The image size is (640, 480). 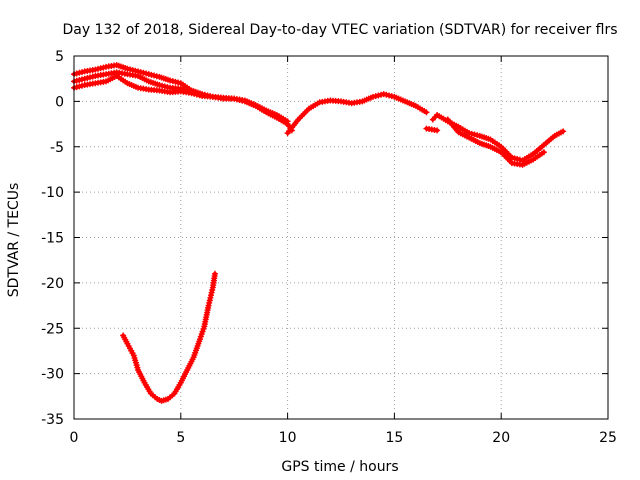 What do you see at coordinates (52, 375) in the screenshot?
I see `y-tick-label: -30` at bounding box center [52, 375].